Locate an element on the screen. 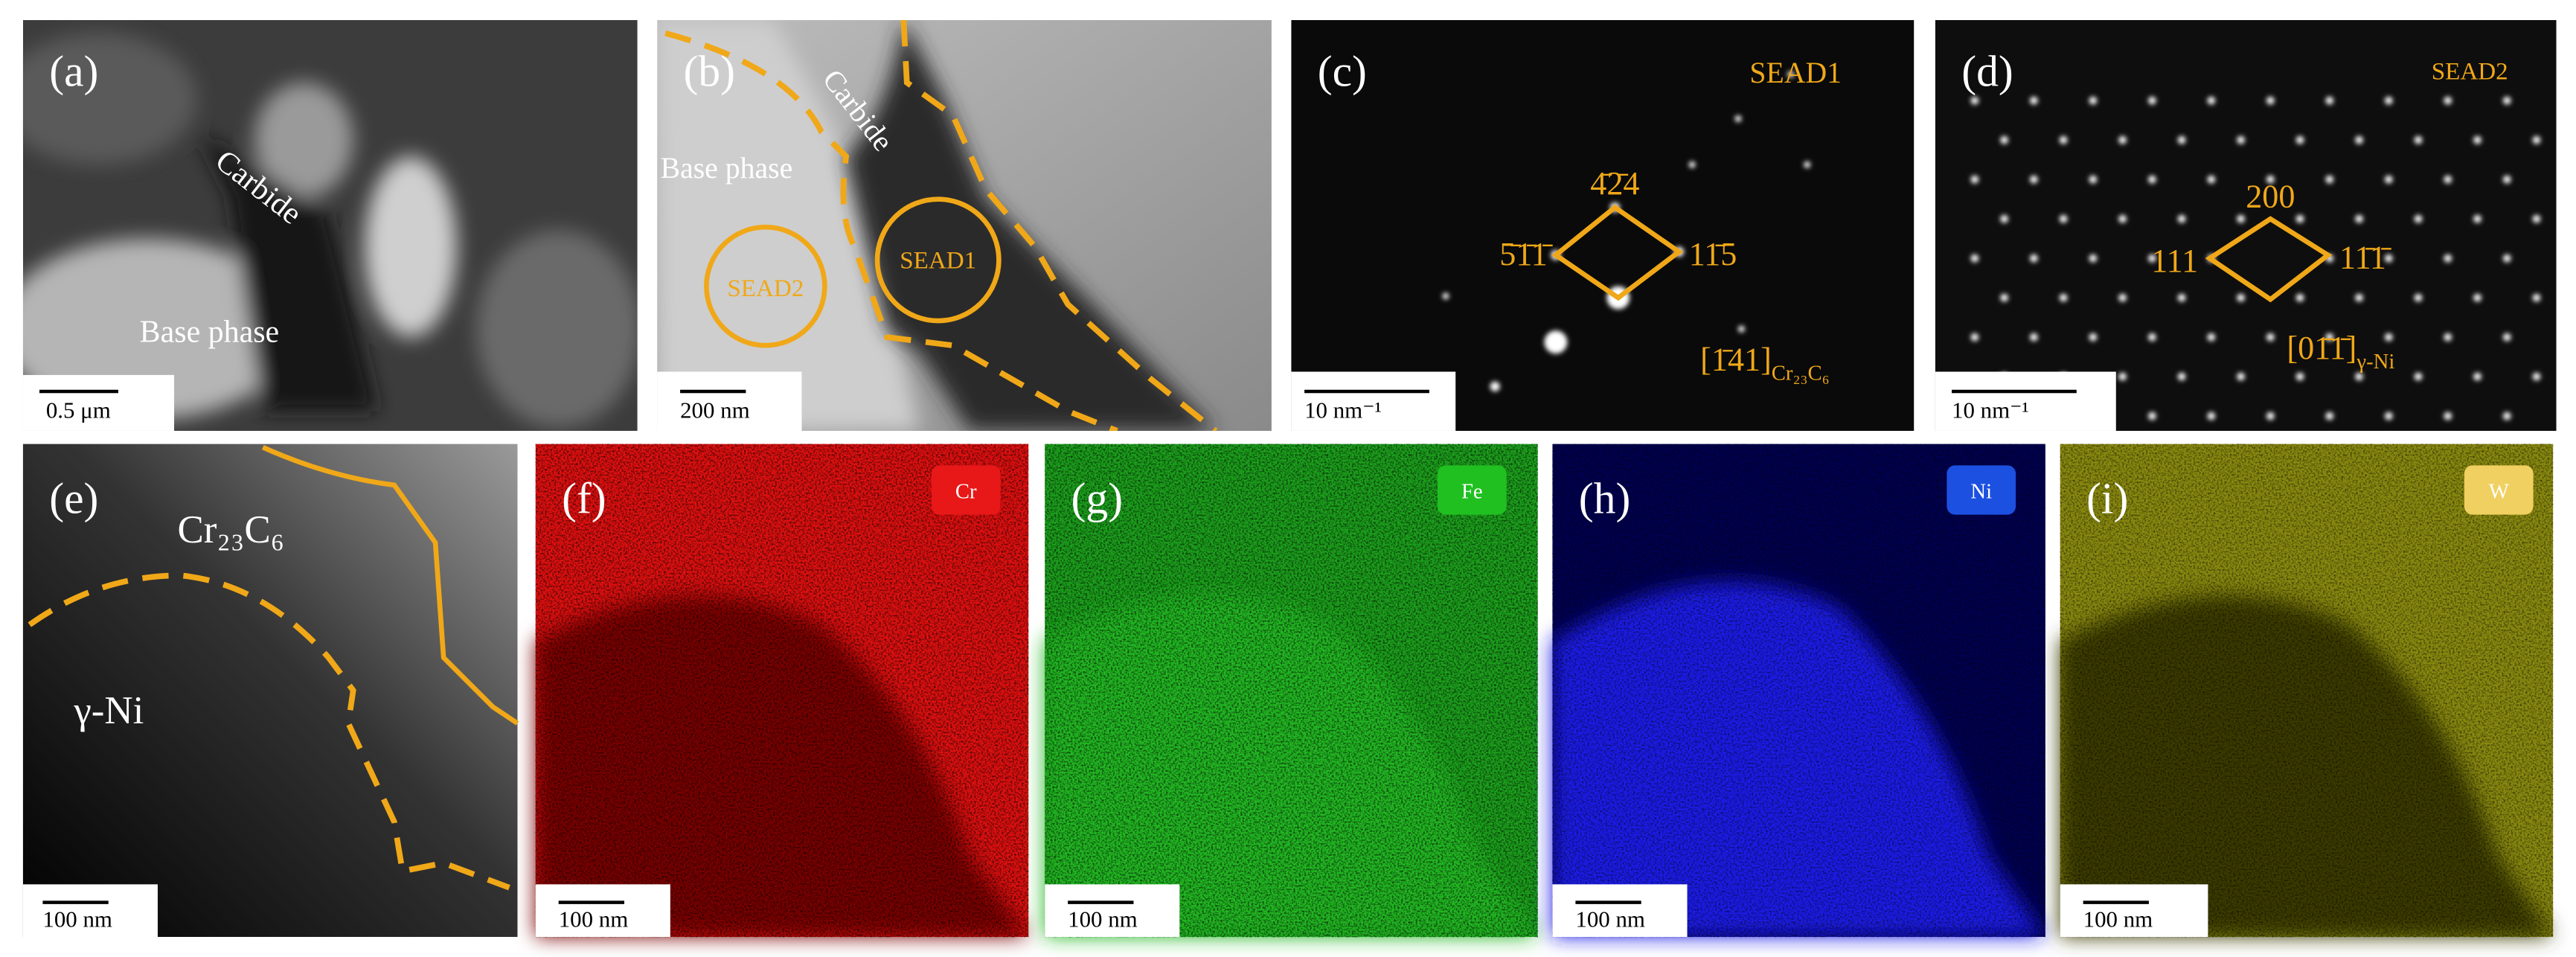  label: (e) is located at coordinates (73, 497).